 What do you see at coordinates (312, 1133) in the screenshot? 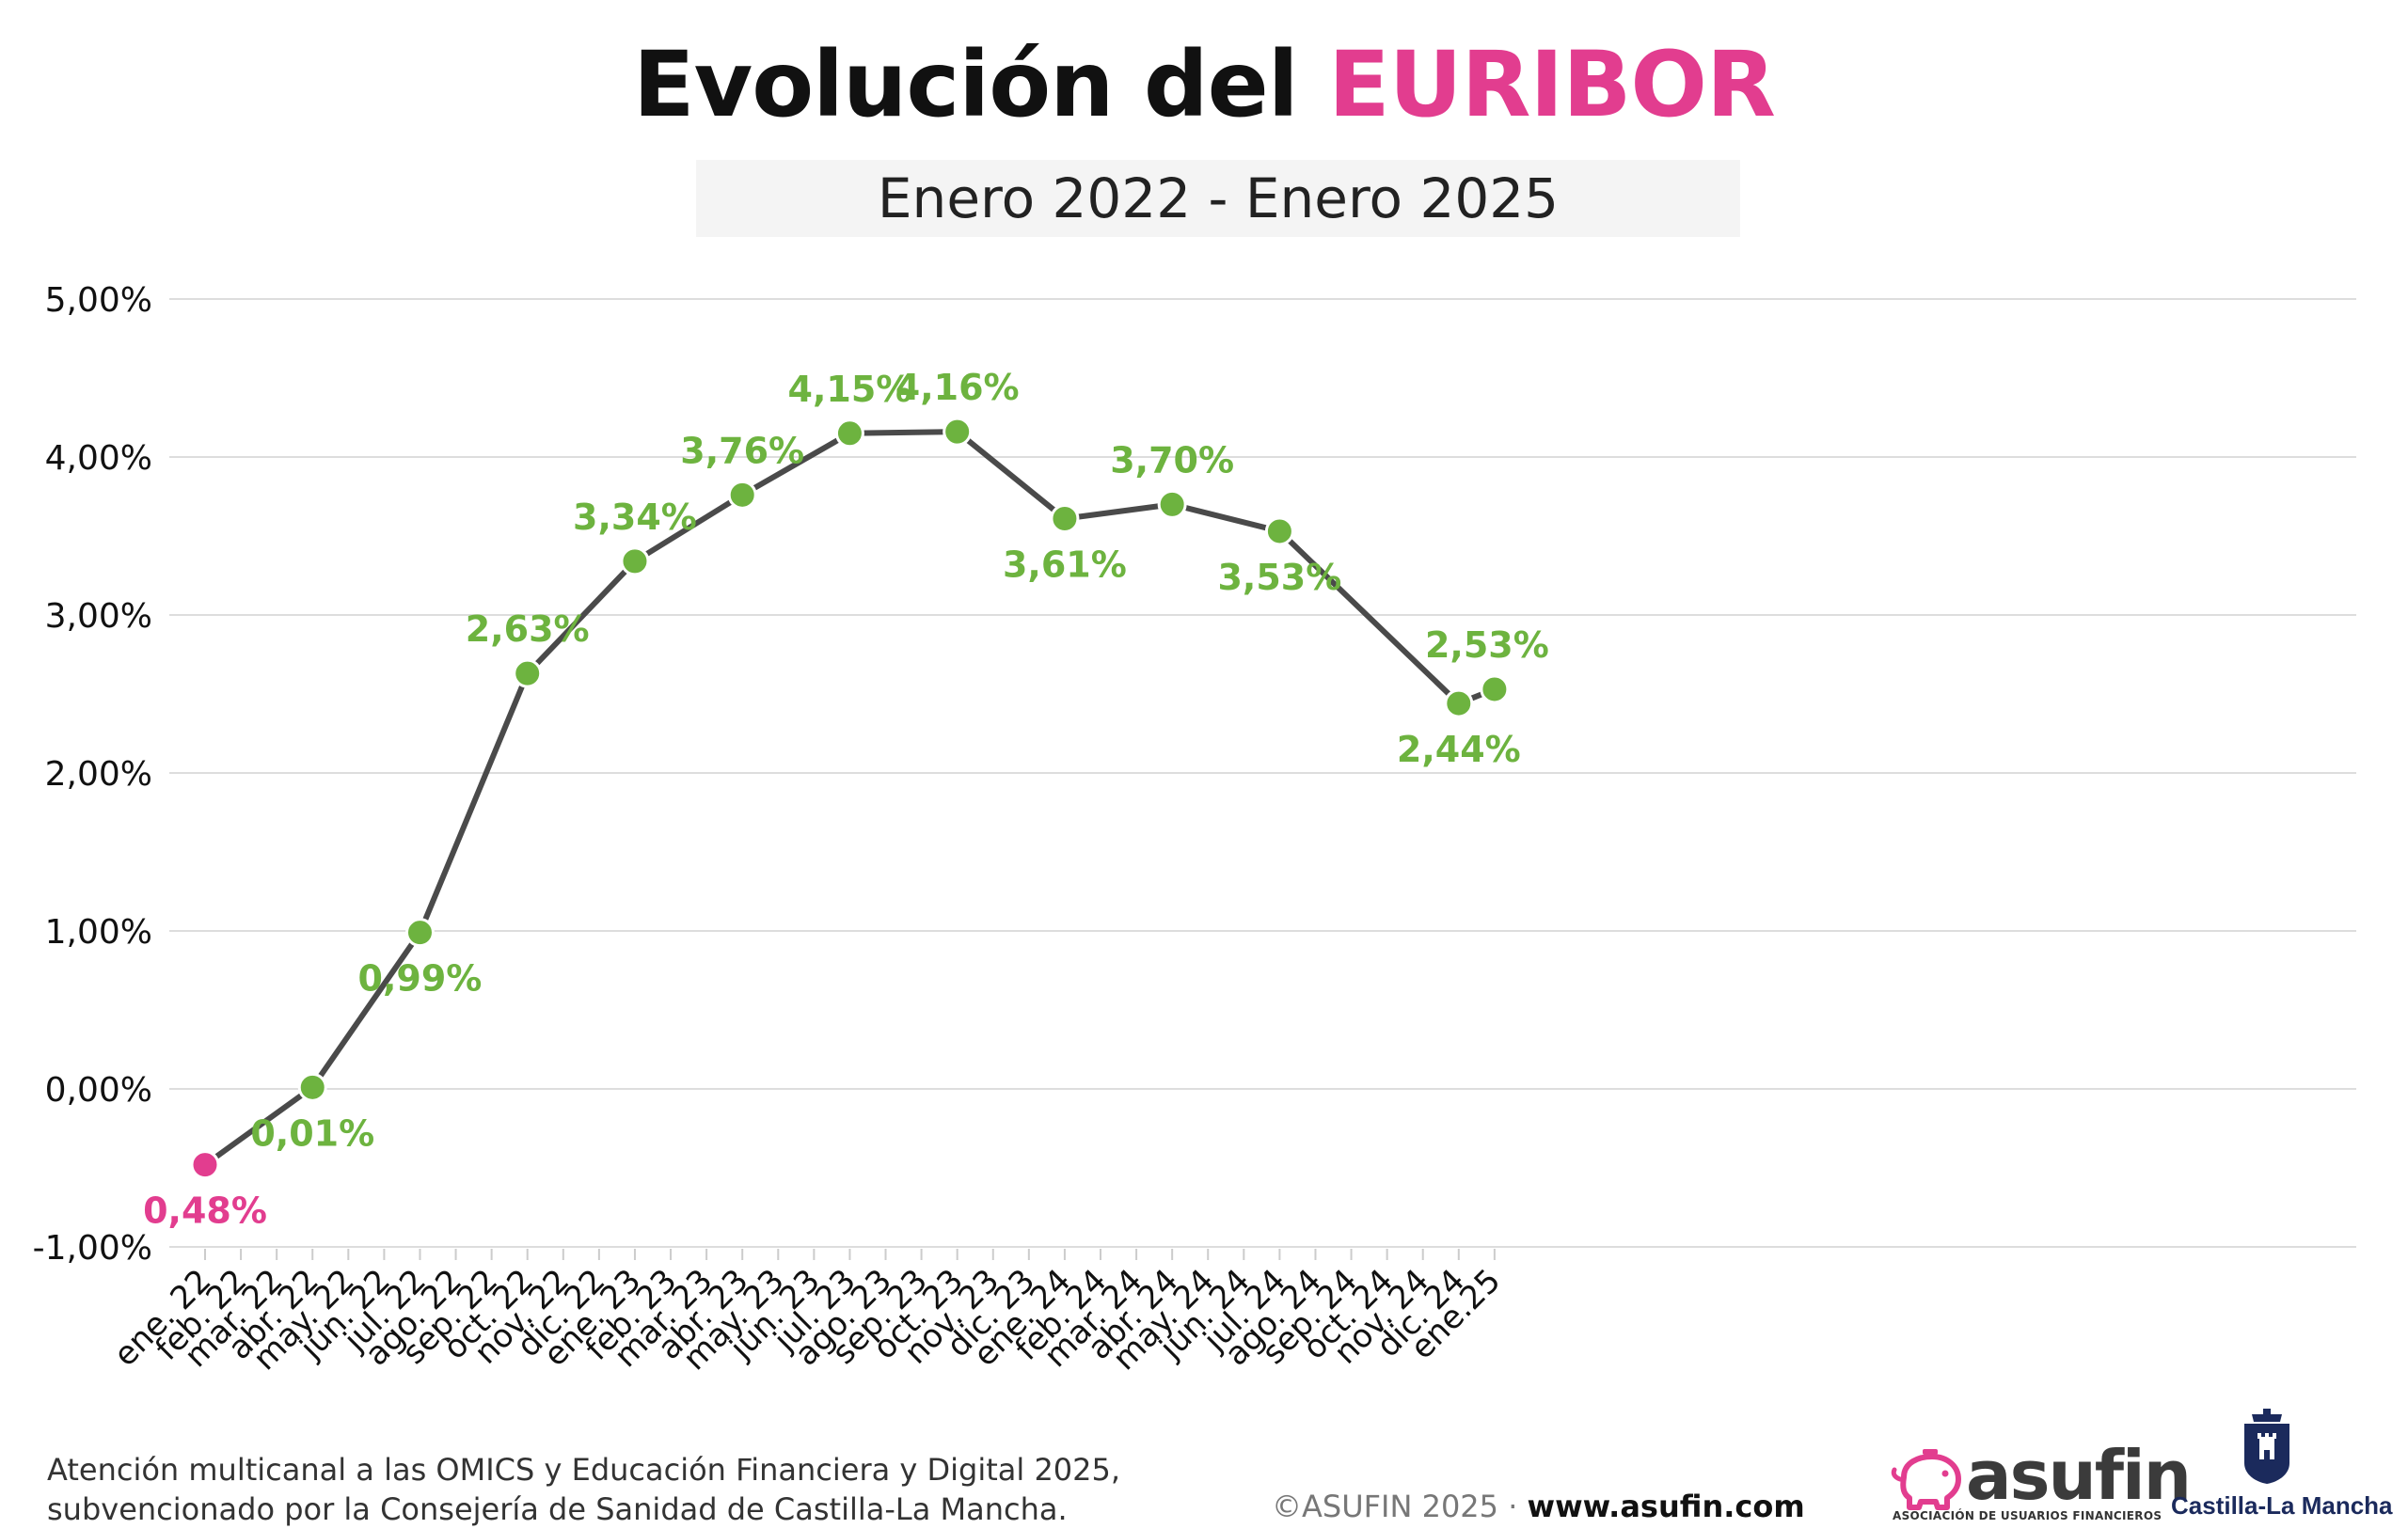
I see `data-label: 0,01%` at bounding box center [312, 1133].